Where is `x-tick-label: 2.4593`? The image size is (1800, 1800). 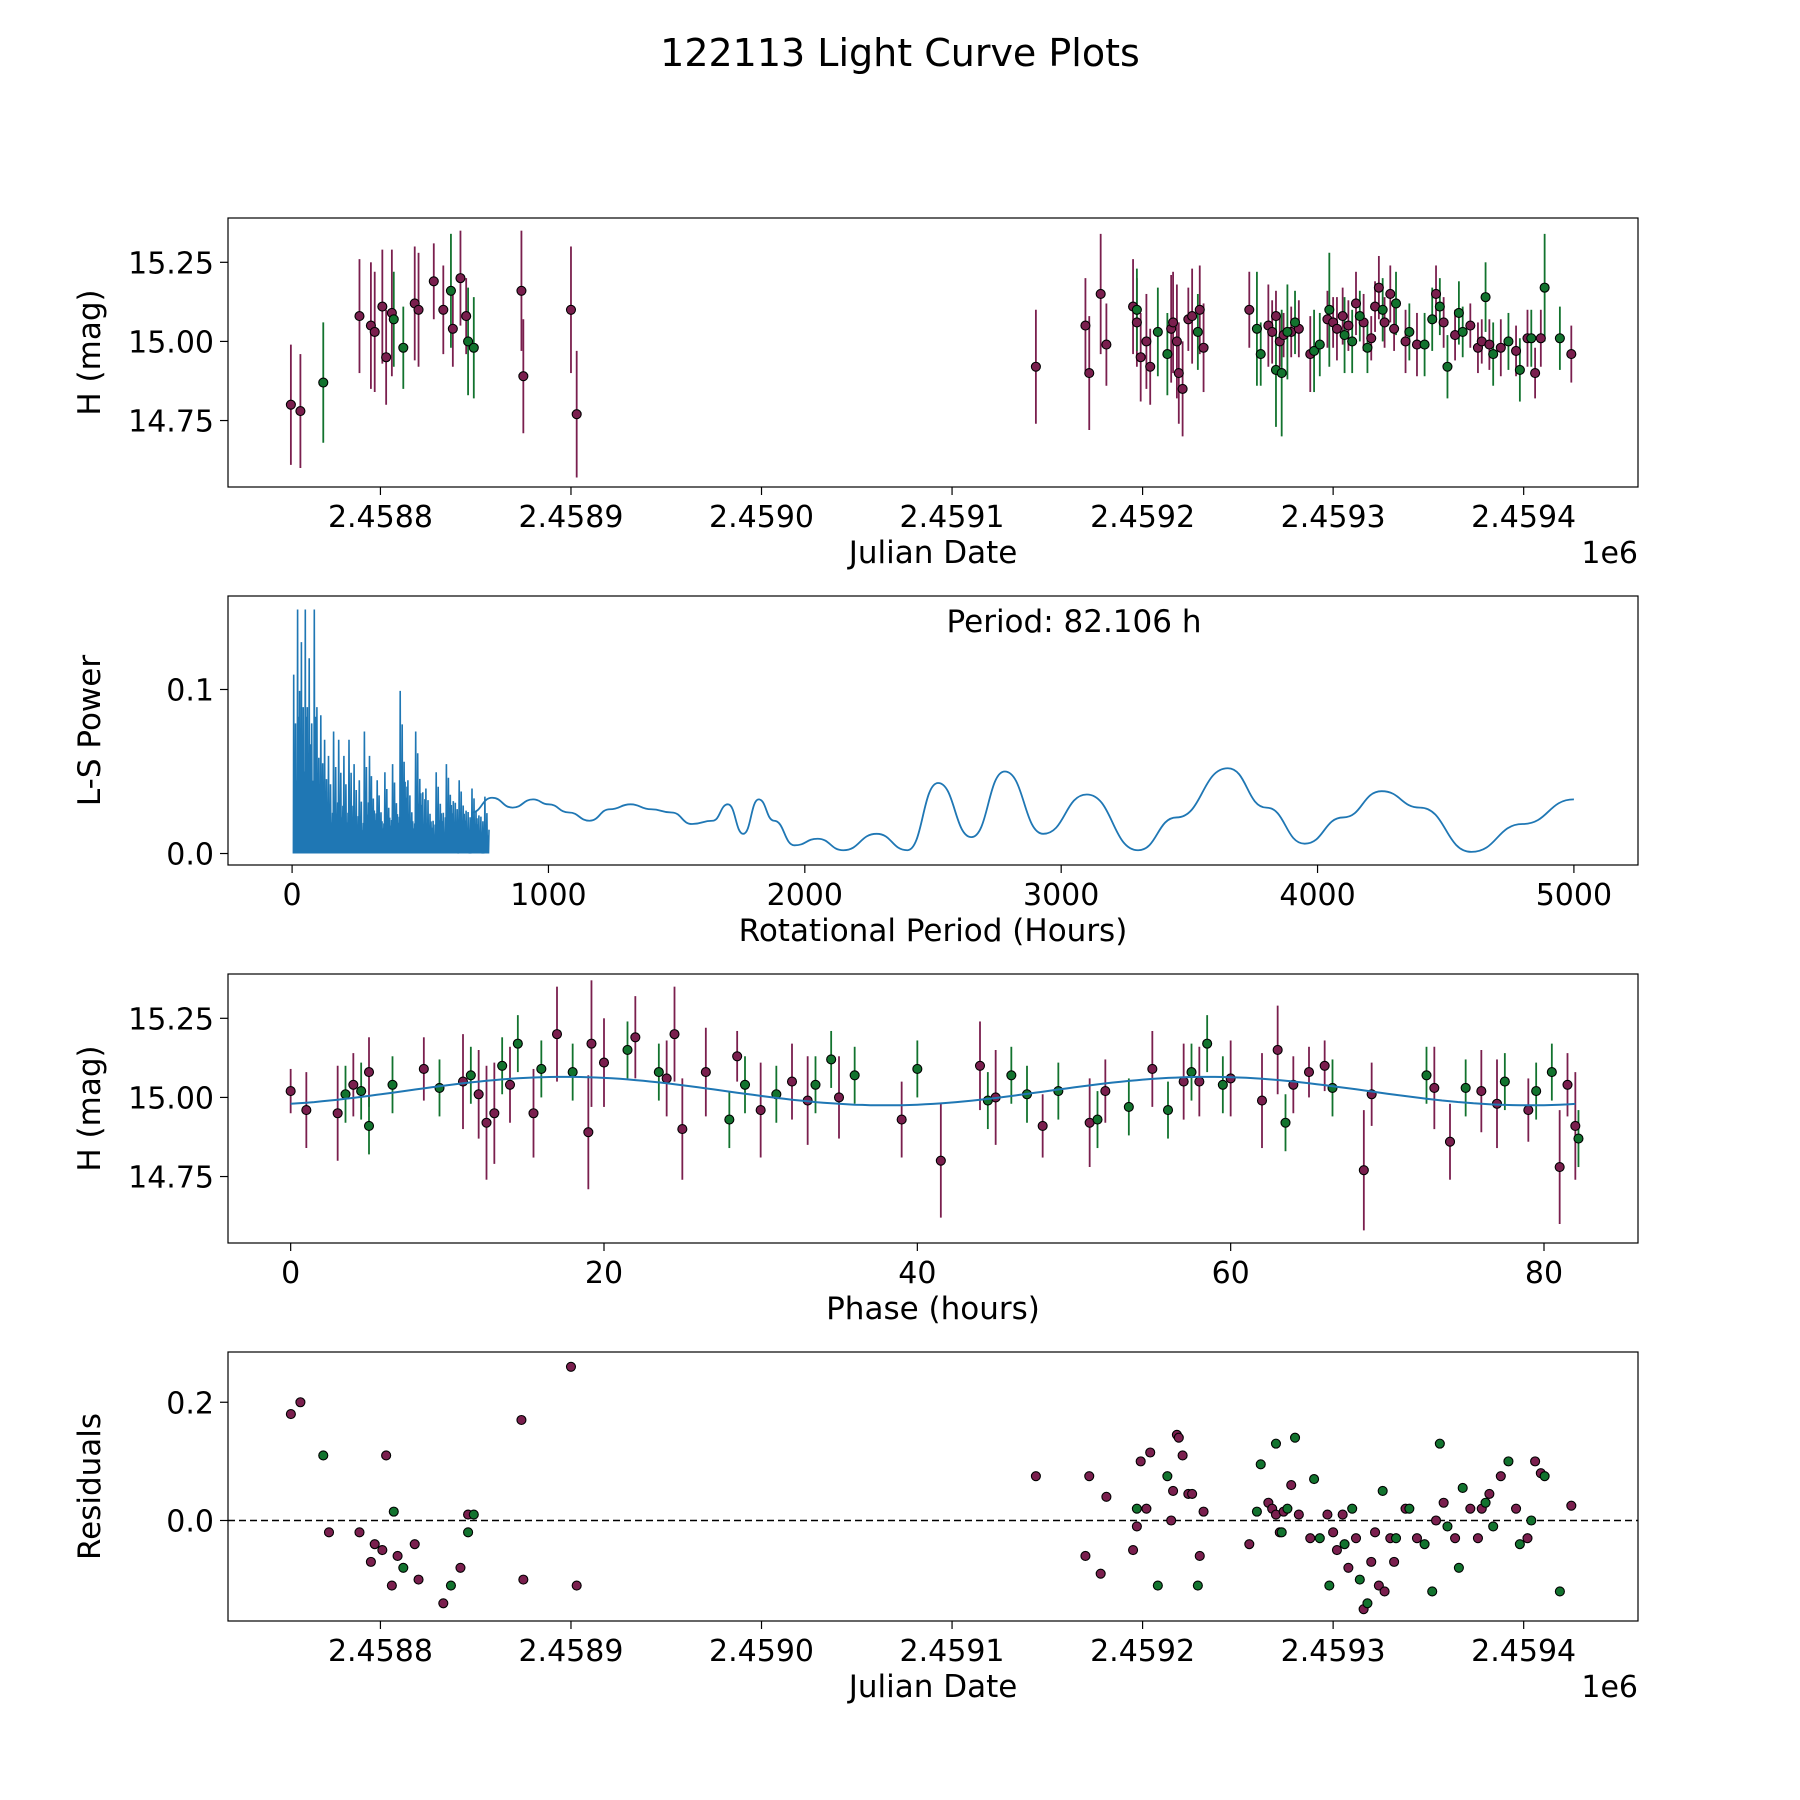
x-tick-label: 2.4593 is located at coordinates (1333, 517).